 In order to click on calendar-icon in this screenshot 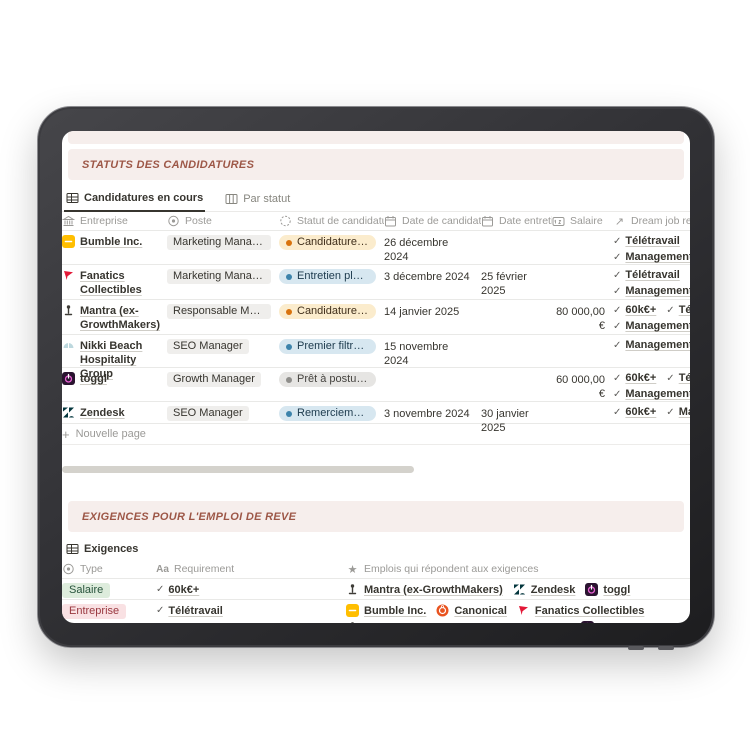, I will do `click(390, 221)`.